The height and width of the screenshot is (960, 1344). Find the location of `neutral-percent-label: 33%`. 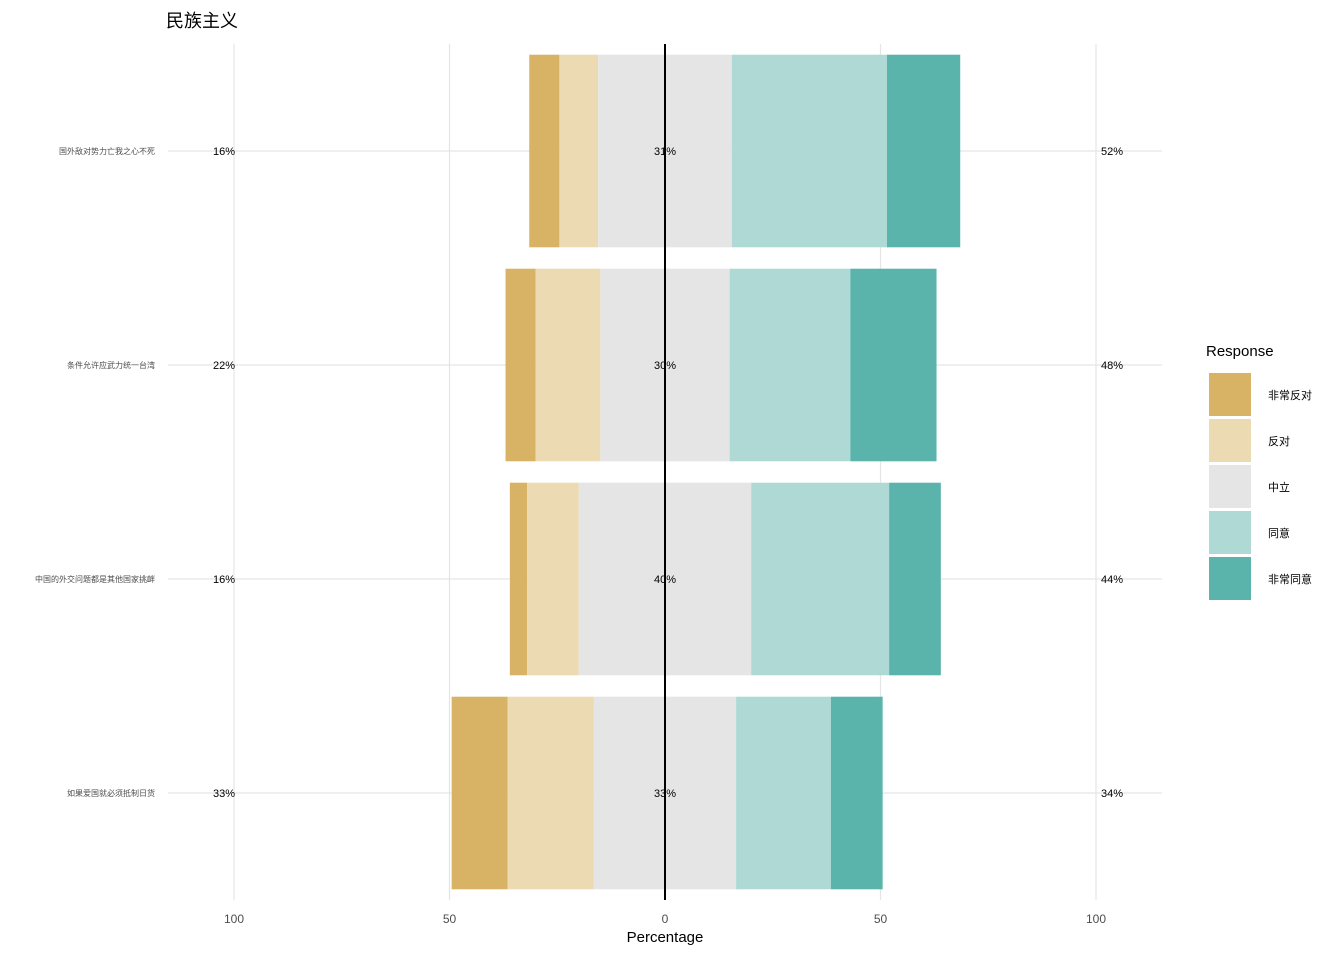

neutral-percent-label: 33% is located at coordinates (665, 794).